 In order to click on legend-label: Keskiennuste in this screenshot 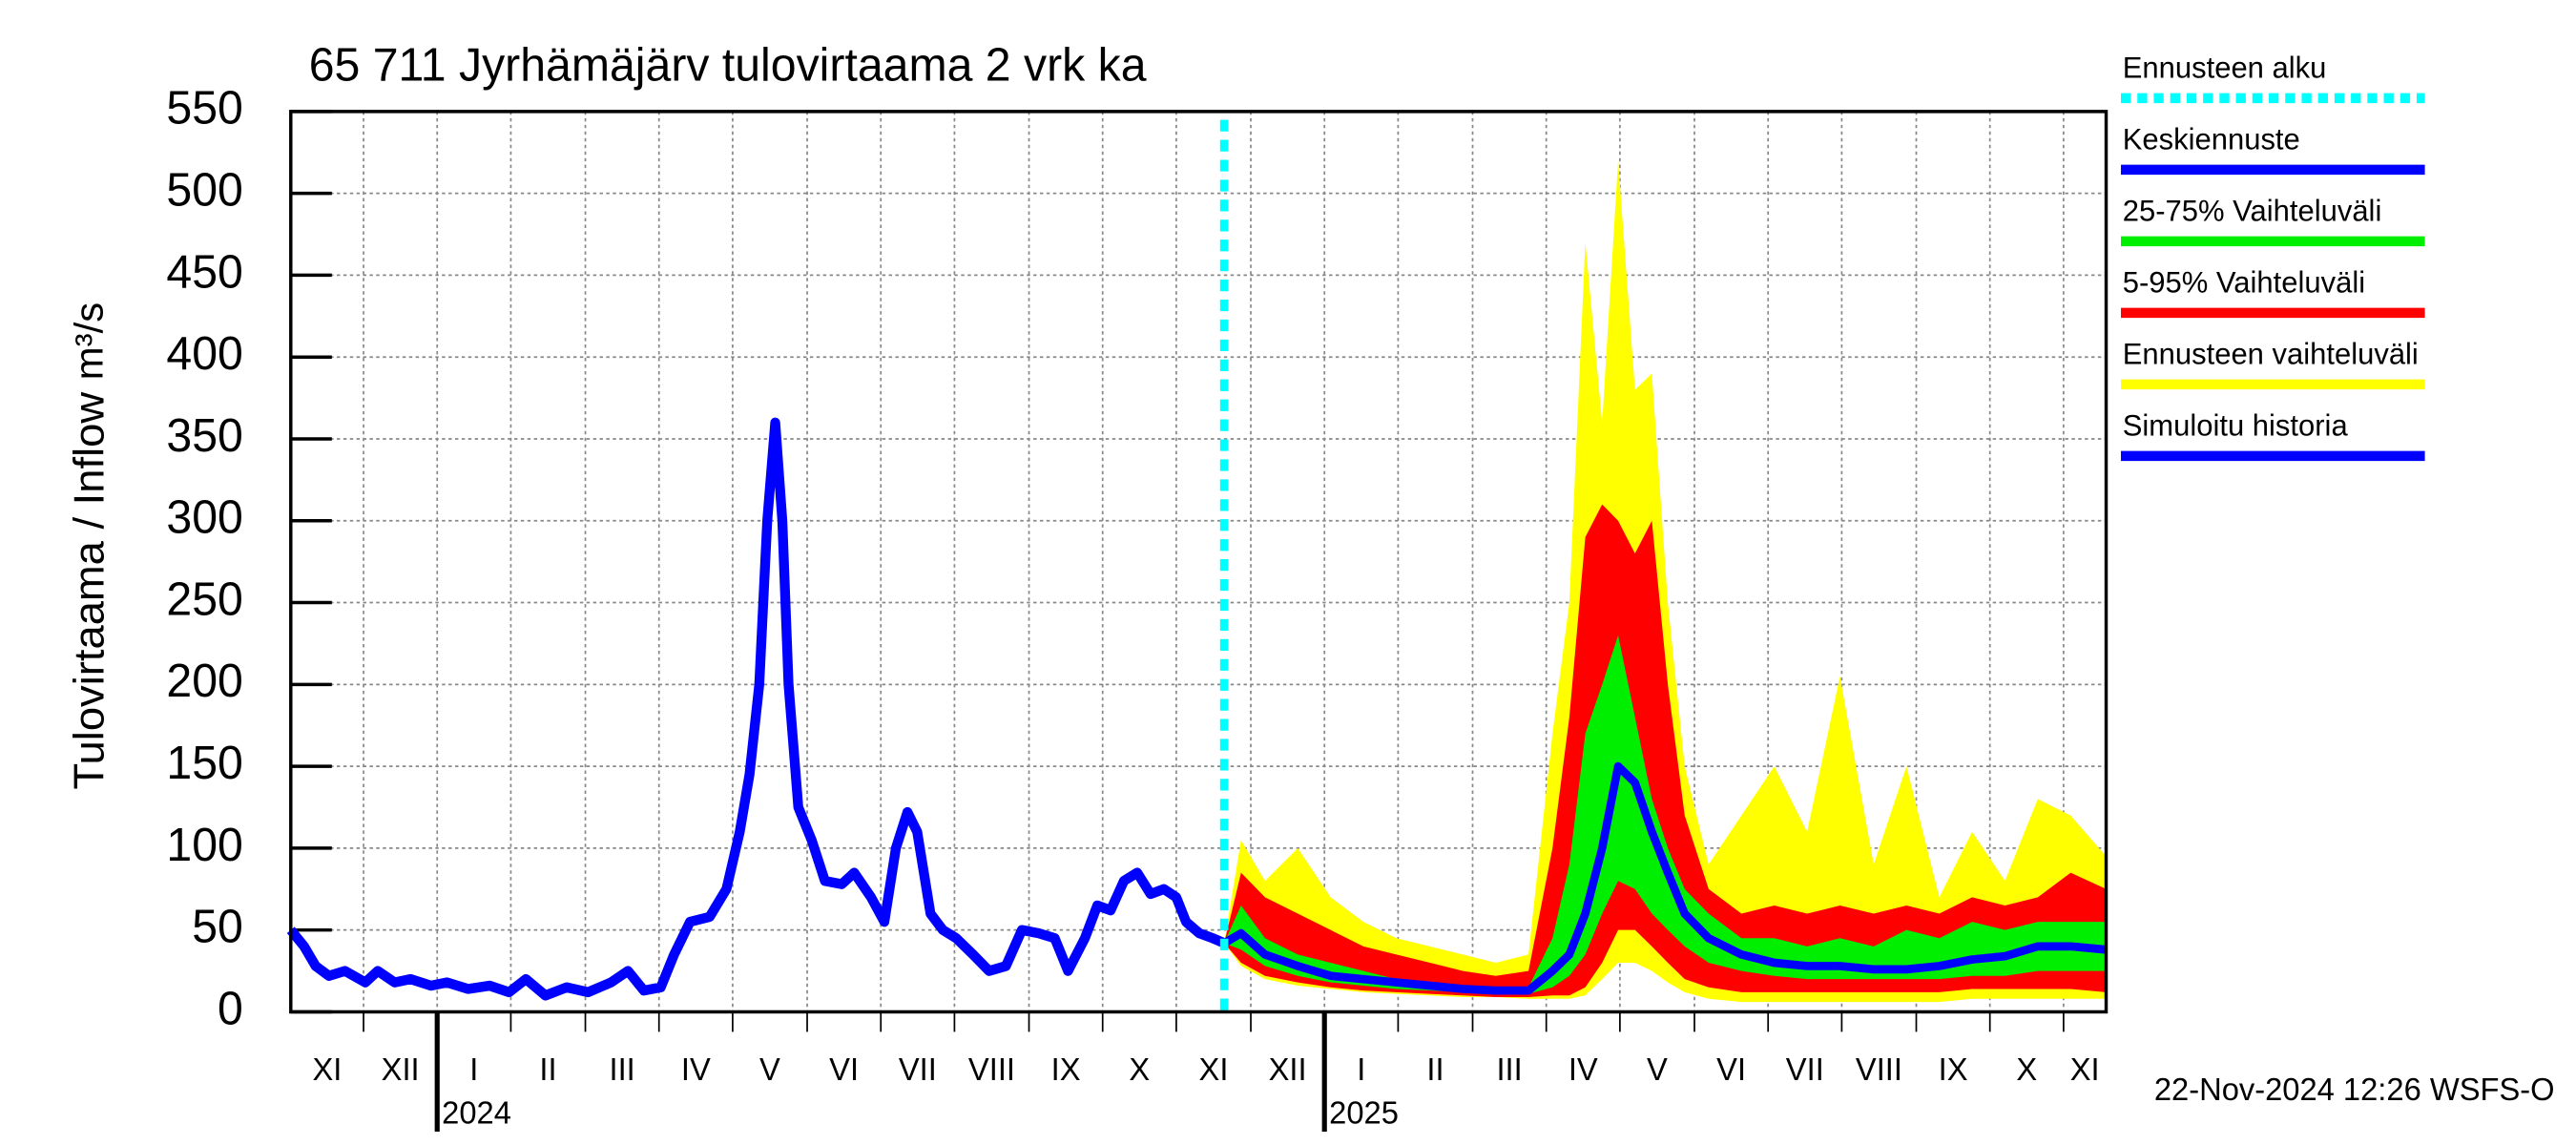, I will do `click(2211, 139)`.